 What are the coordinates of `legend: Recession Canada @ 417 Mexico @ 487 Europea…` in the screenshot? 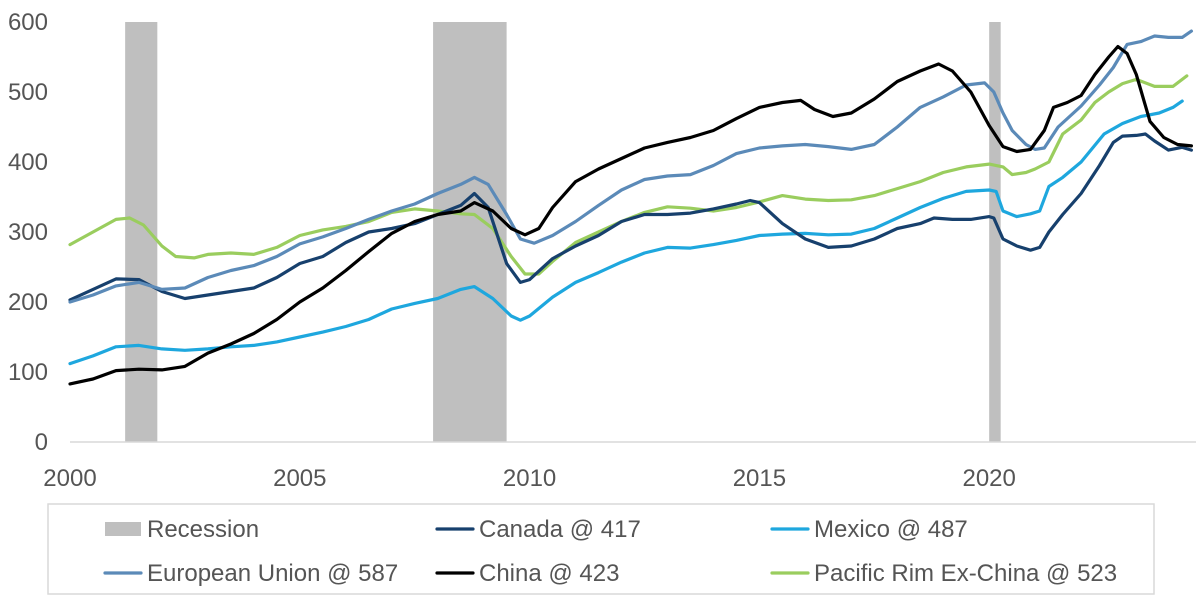 It's located at (601, 549).